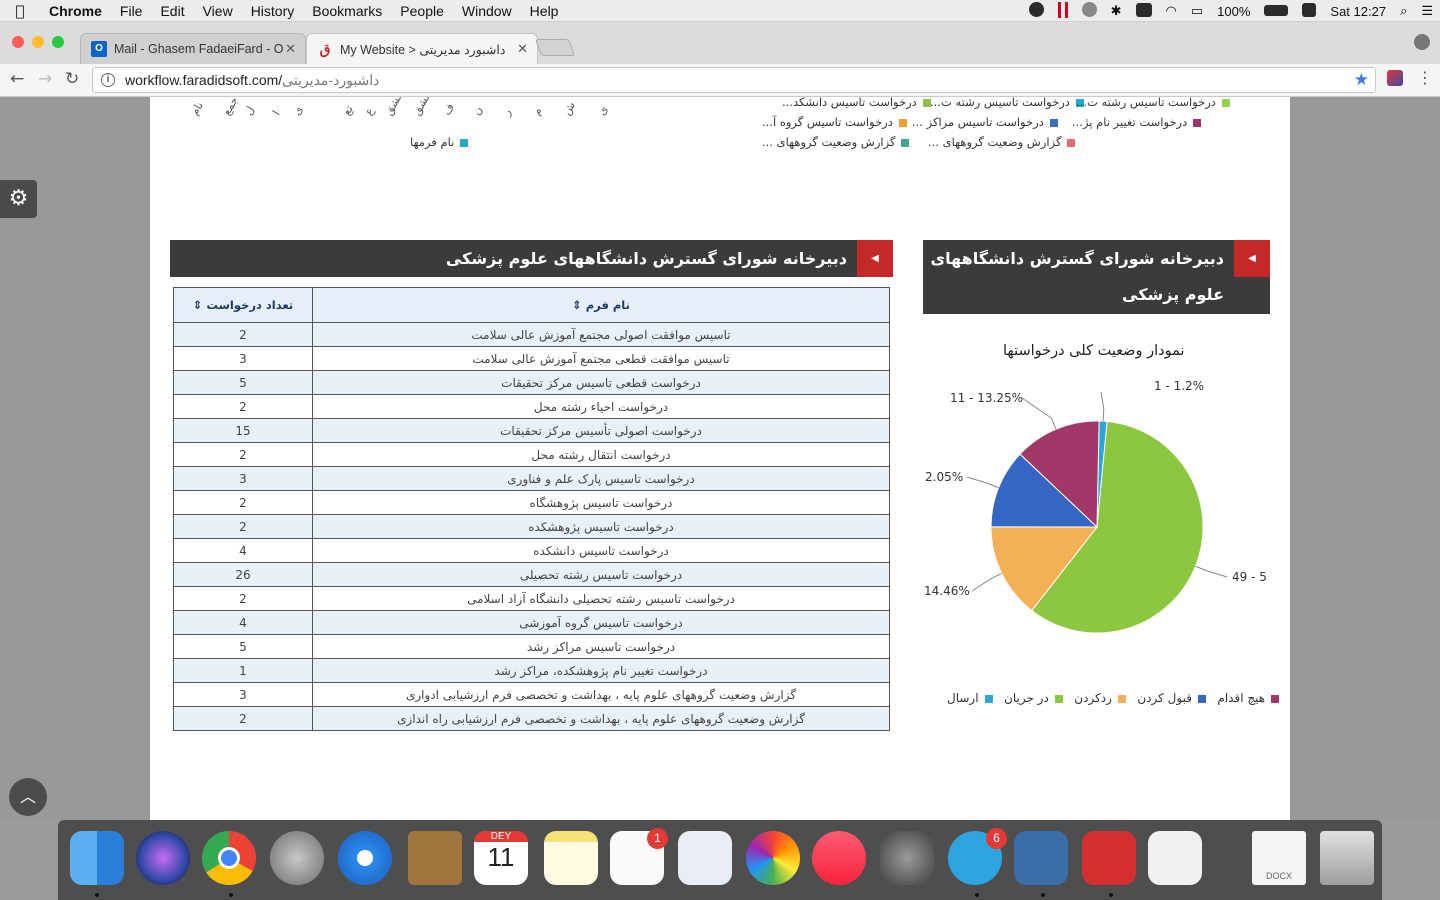  What do you see at coordinates (97, 858) in the screenshot?
I see `finder-icon` at bounding box center [97, 858].